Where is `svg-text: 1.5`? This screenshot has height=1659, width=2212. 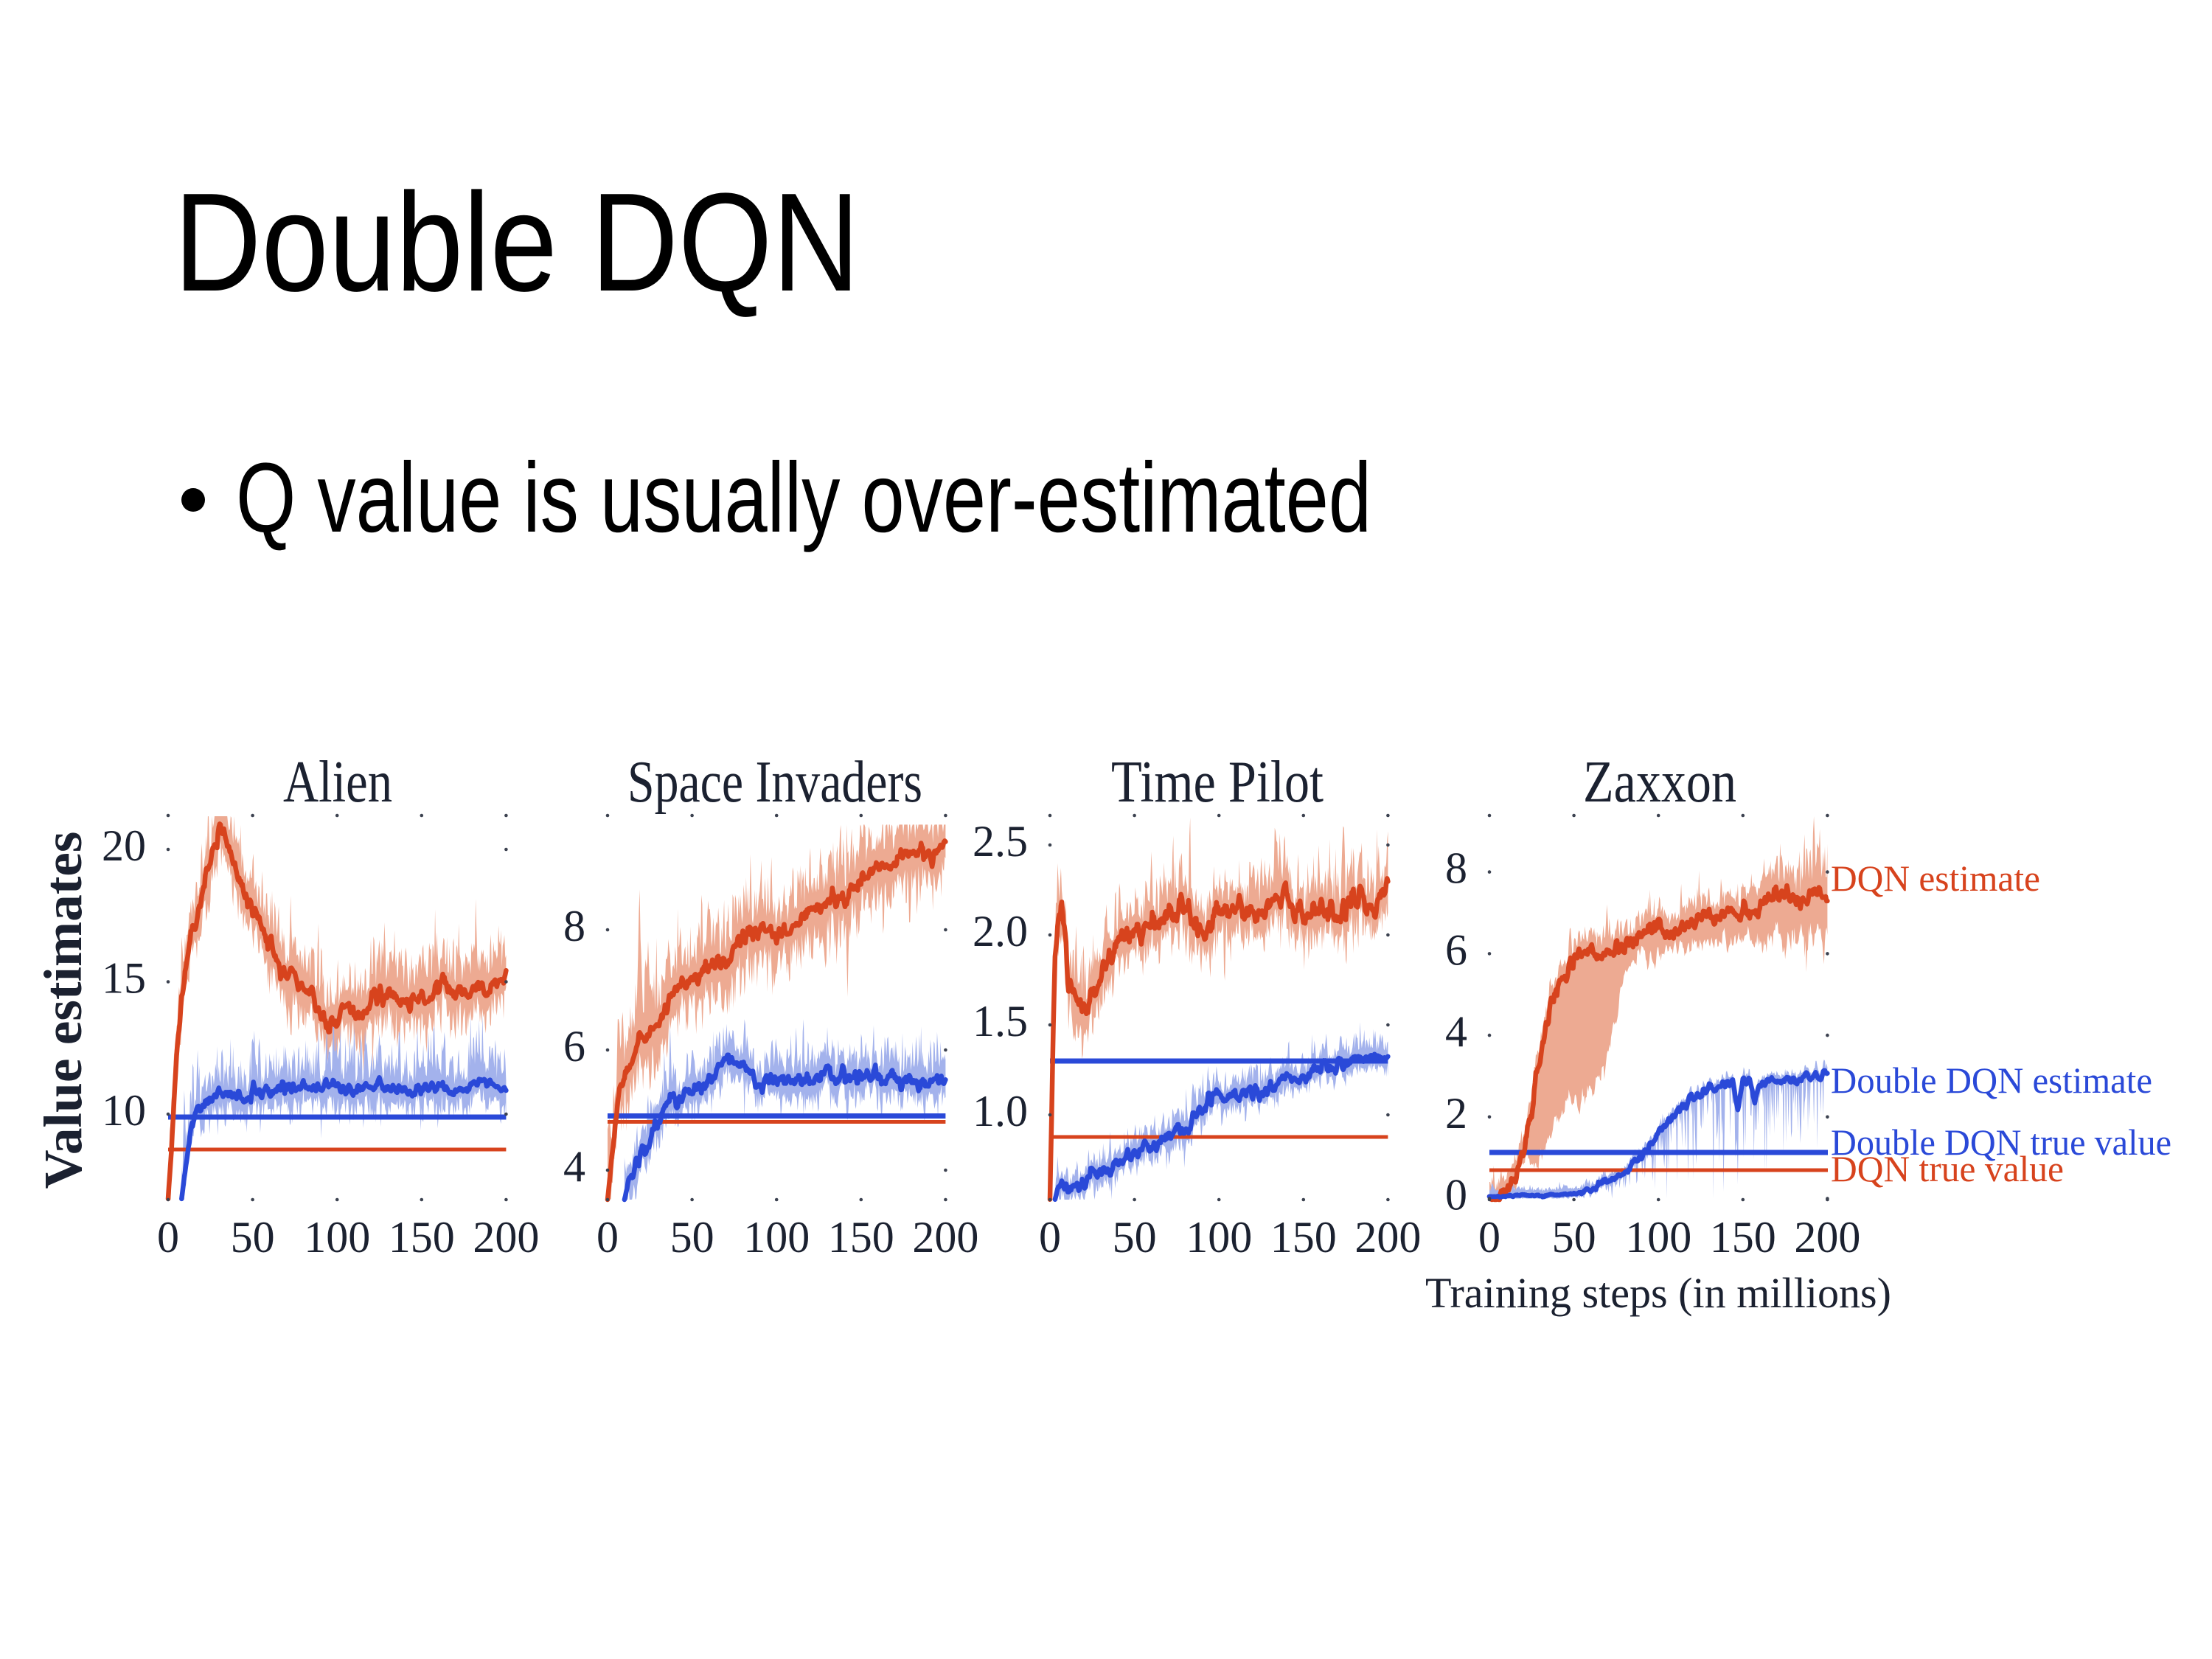
svg-text: 1.5 is located at coordinates (1000, 1021).